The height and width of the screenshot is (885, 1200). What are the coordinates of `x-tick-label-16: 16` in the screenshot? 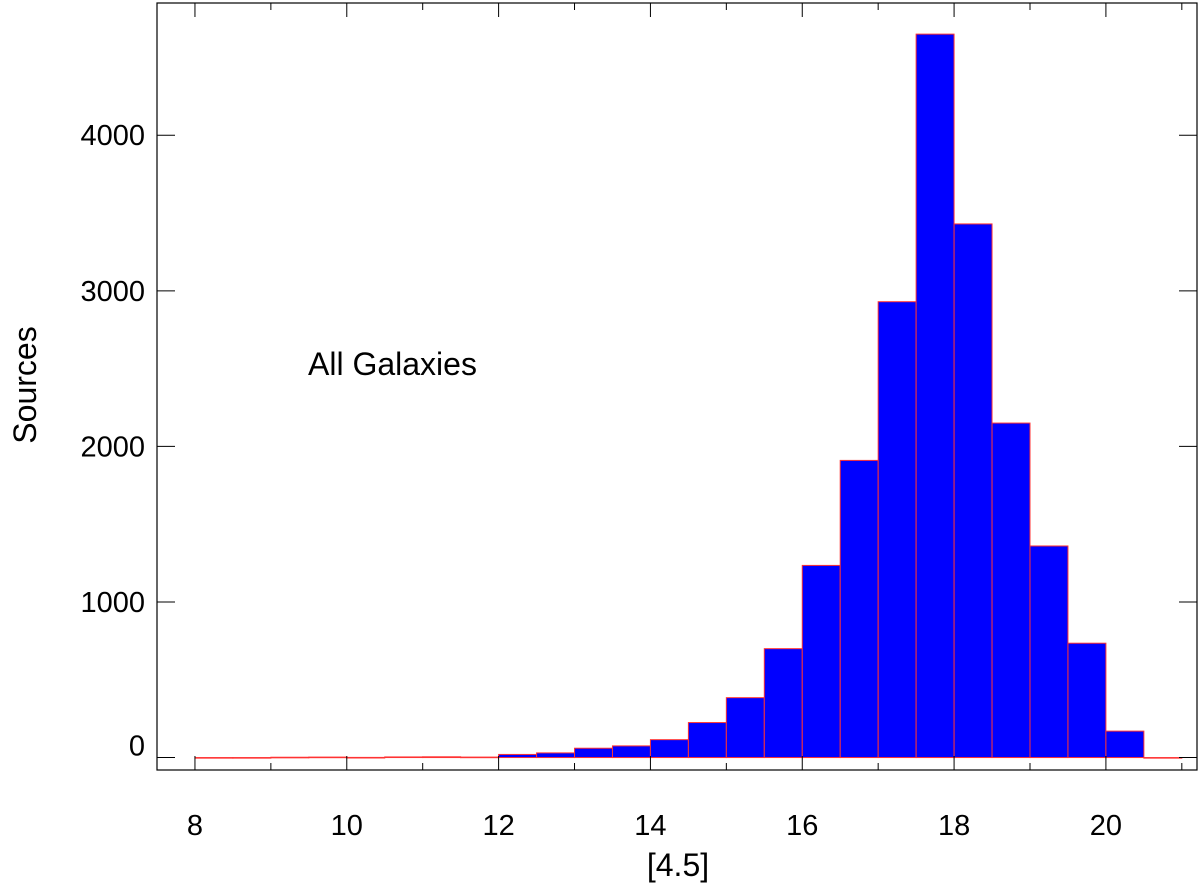 It's located at (802, 826).